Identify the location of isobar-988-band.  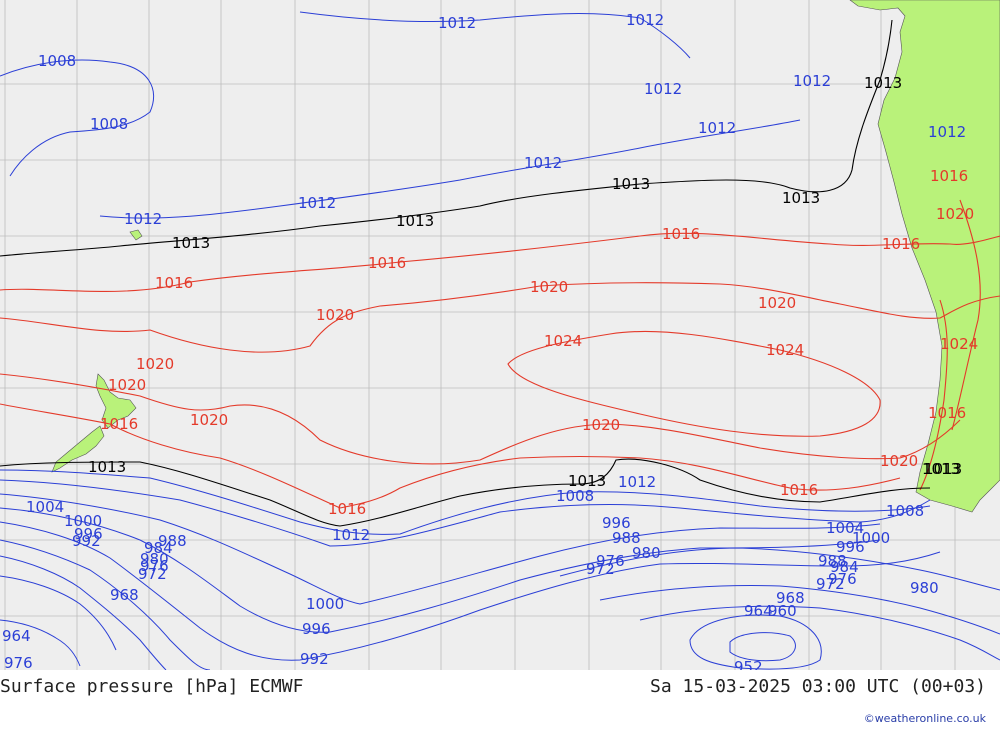
(105, 604).